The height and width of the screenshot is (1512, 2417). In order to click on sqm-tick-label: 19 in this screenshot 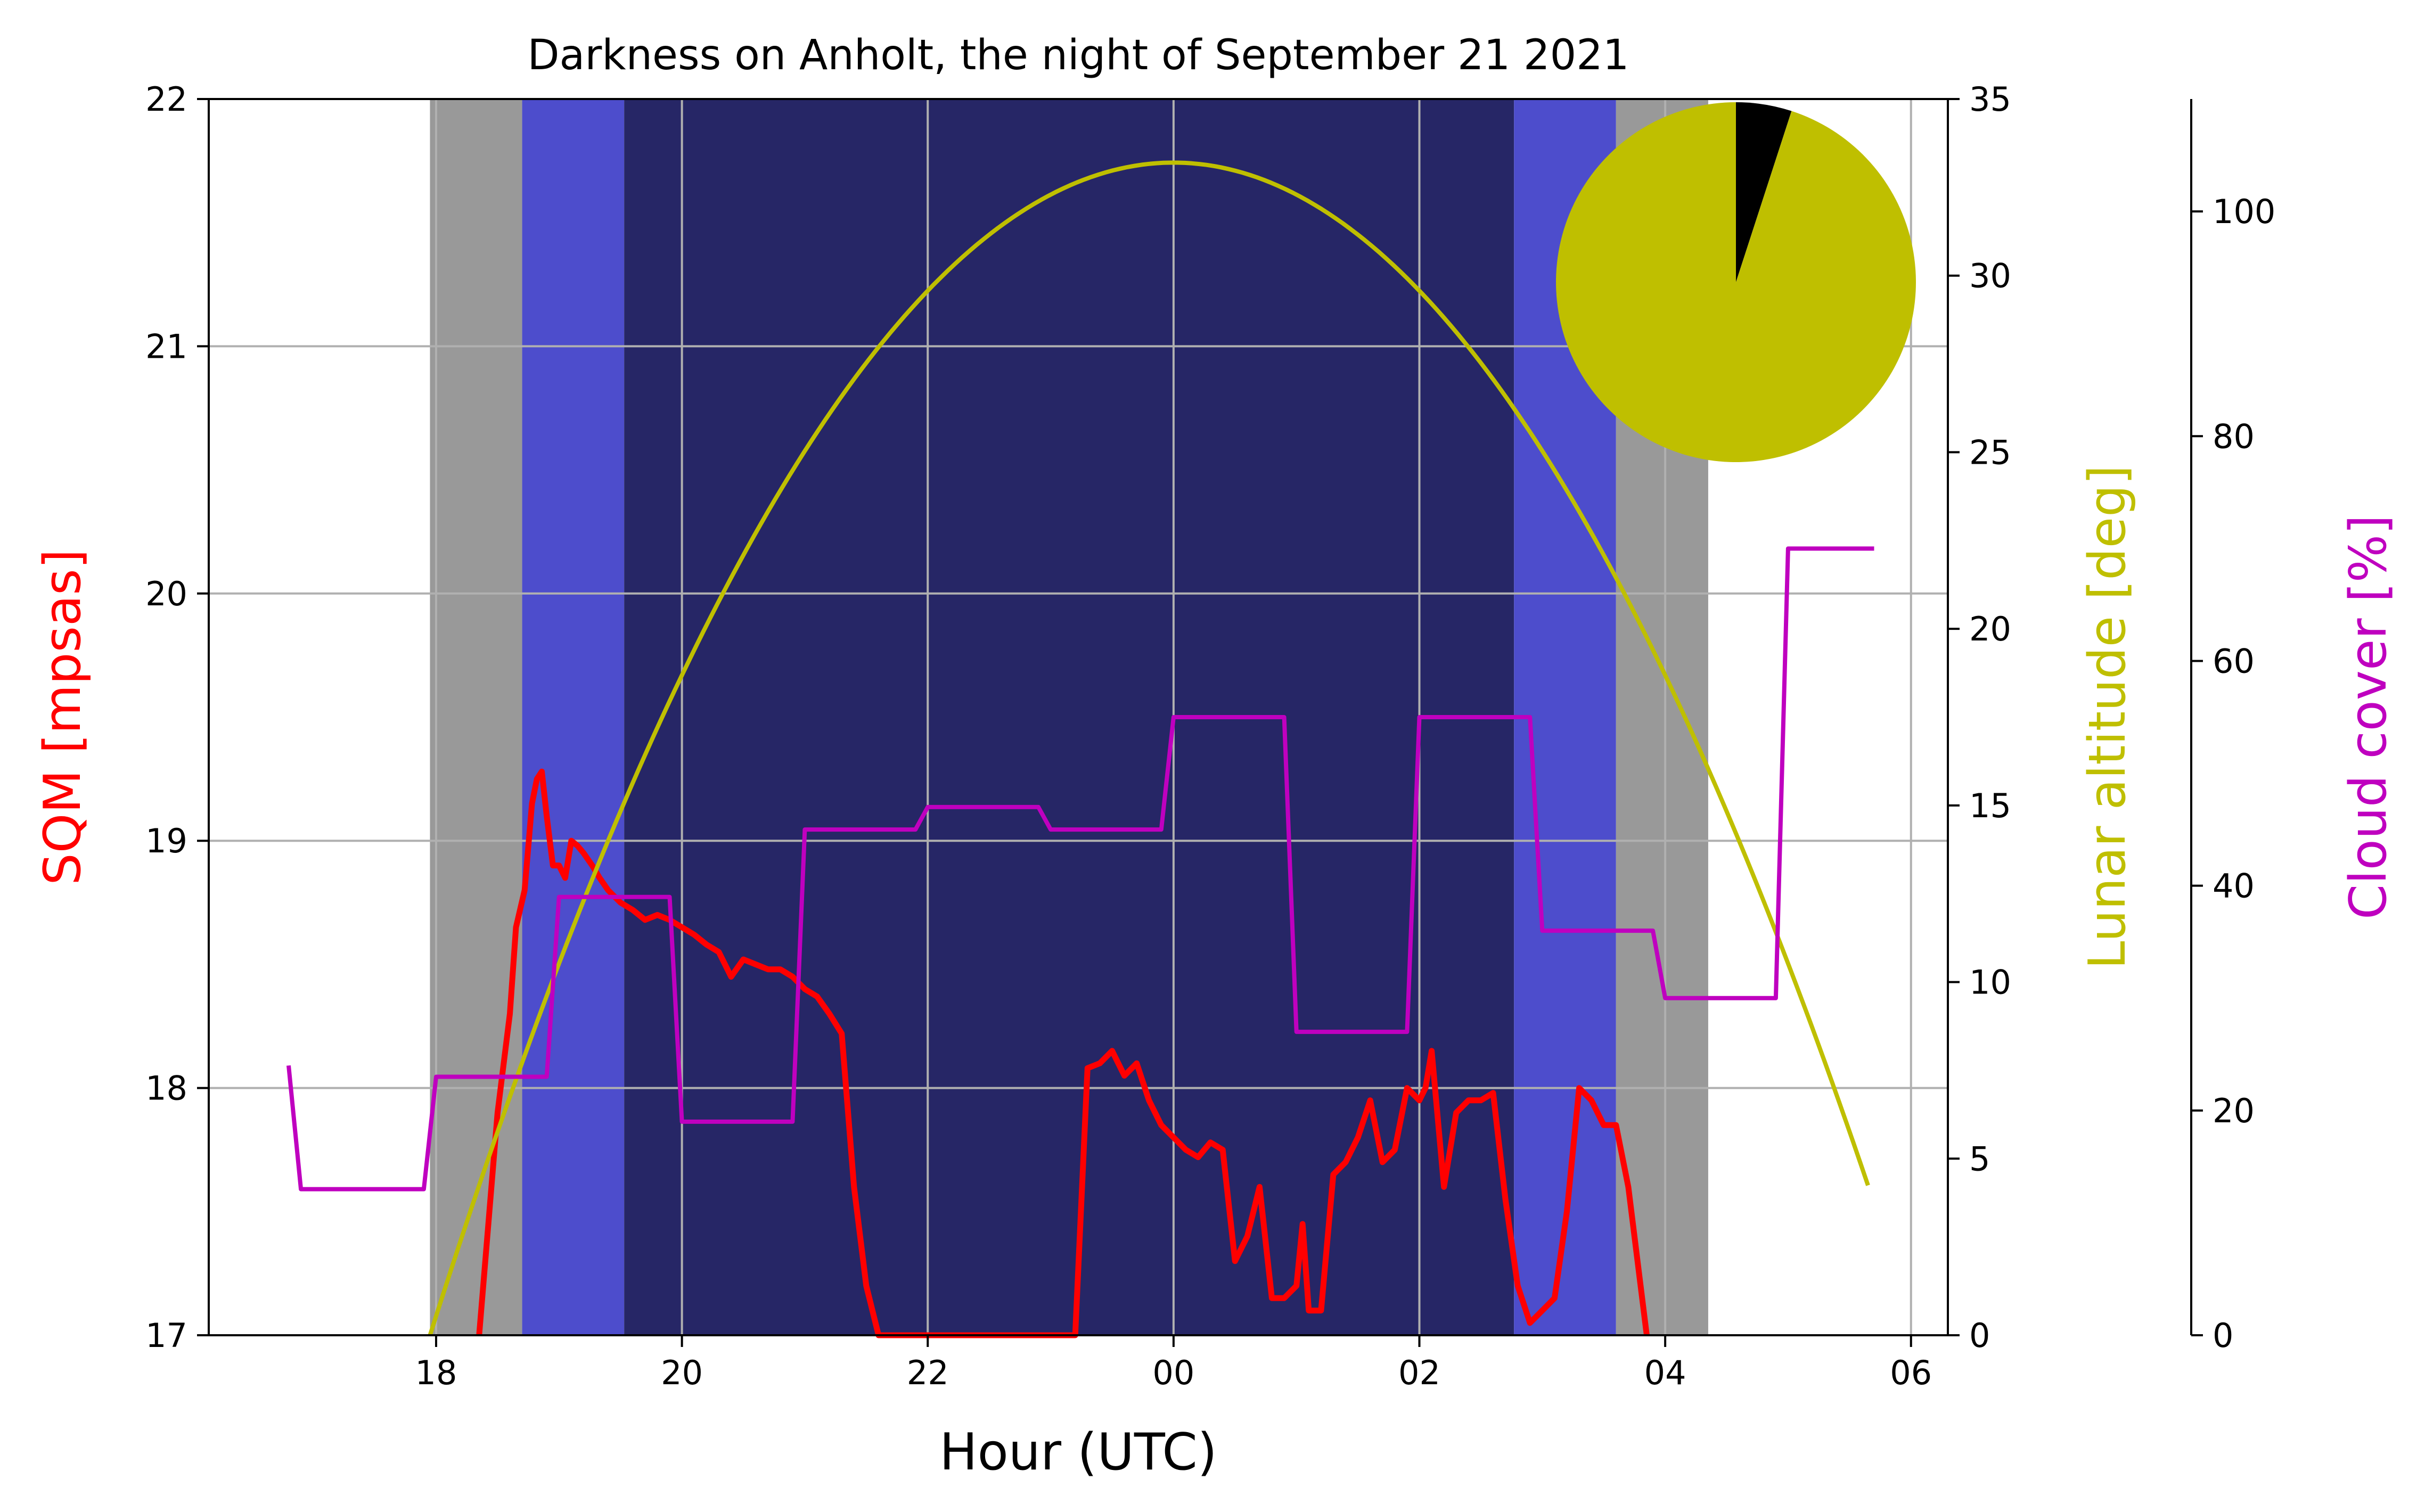, I will do `click(166, 840)`.